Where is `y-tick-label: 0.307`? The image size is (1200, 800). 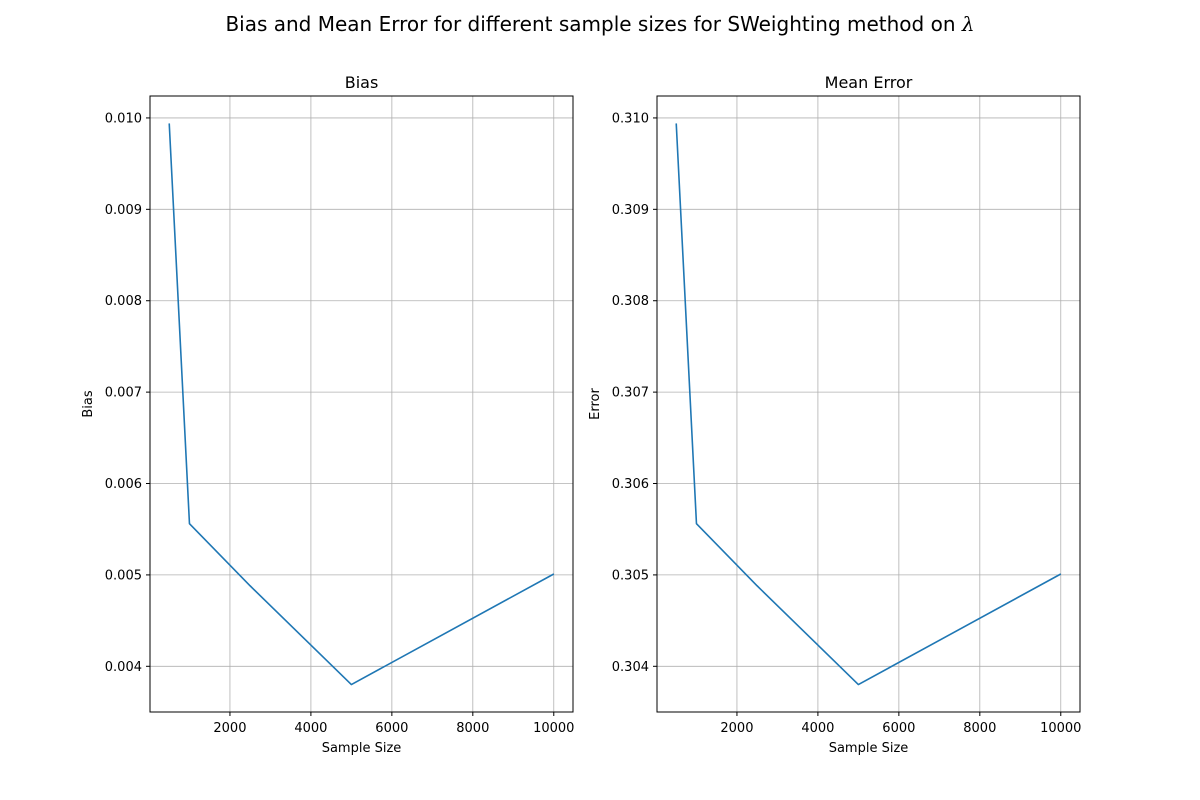
y-tick-label: 0.307 is located at coordinates (630, 393).